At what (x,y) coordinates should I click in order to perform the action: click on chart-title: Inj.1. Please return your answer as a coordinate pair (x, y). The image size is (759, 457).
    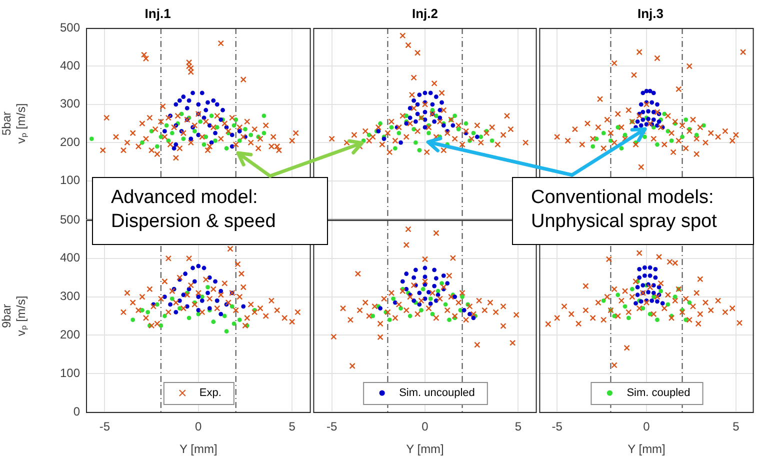
    Looking at the image, I should click on (157, 13).